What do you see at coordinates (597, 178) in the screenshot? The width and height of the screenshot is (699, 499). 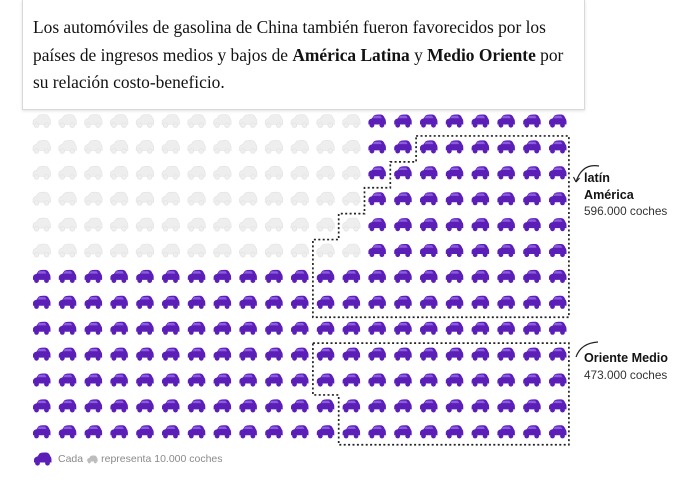 I see `latam-label-line1: latín` at bounding box center [597, 178].